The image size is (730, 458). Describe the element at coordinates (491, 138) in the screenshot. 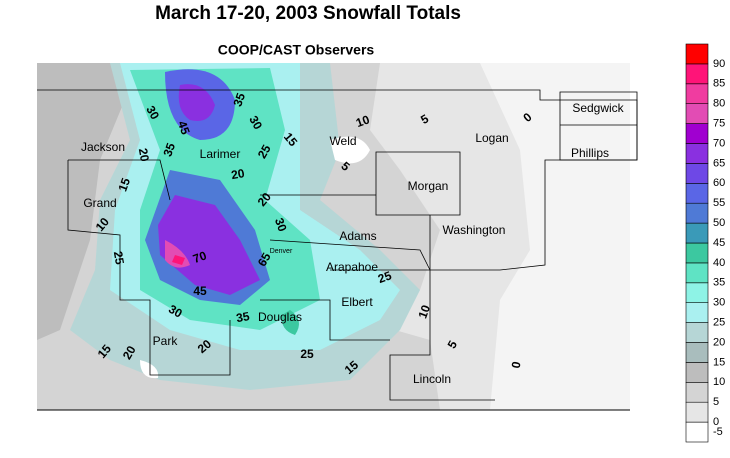

I see `county-label: Logan` at that location.